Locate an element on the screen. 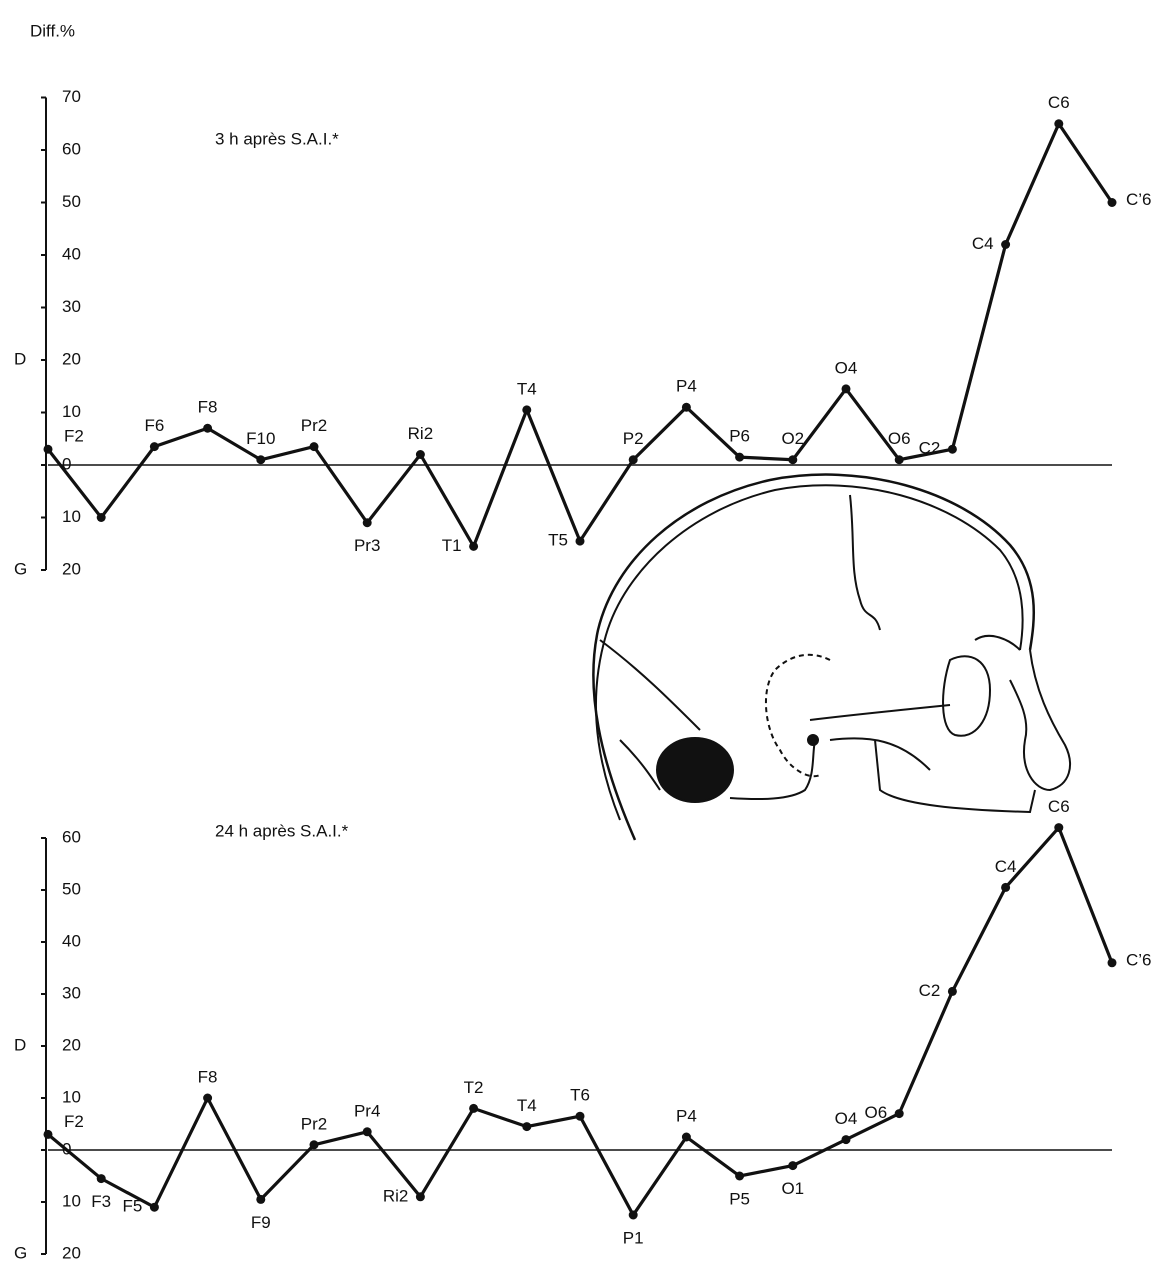 The width and height of the screenshot is (1165, 1261). point-label: F10 is located at coordinates (260, 438).